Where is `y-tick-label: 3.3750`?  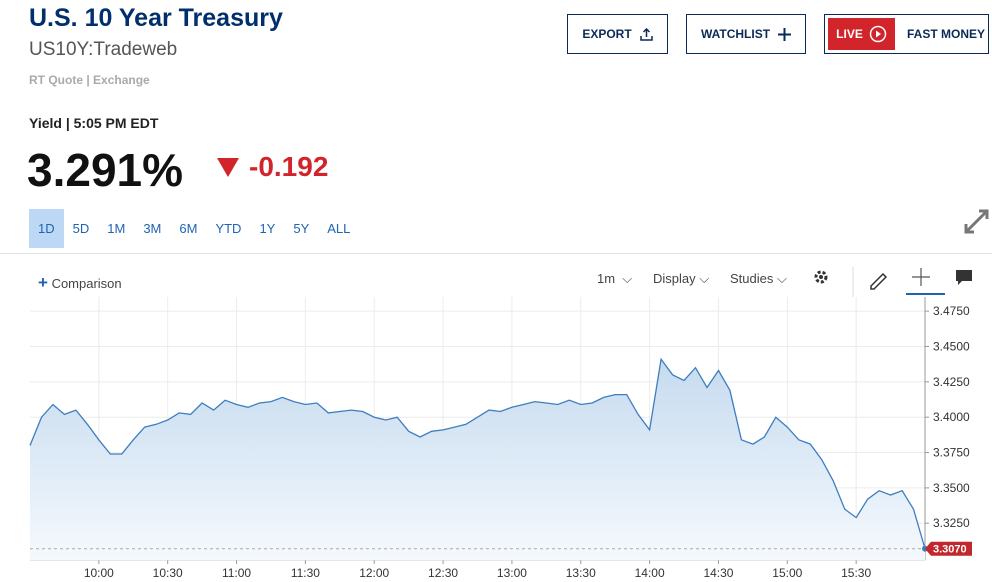
y-tick-label: 3.3750 is located at coordinates (951, 453).